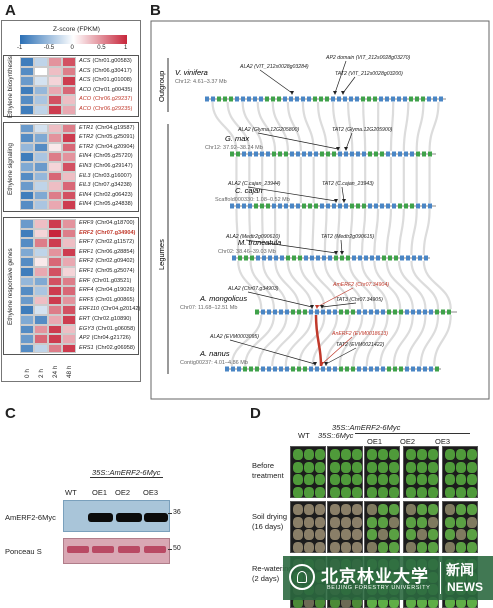 This screenshot has height=608, width=493. Describe the element at coordinates (374, 441) in the screenshot. I see `col-label-oe1: OE1` at that location.